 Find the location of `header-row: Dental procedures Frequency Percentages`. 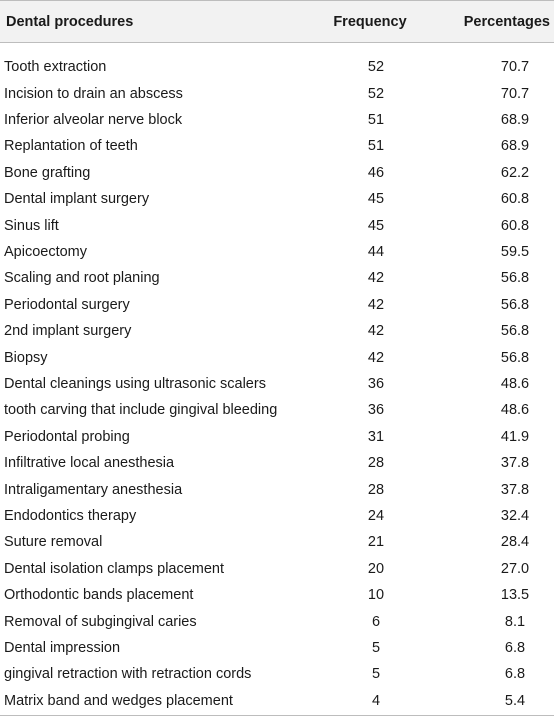

header-row: Dental procedures Frequency Percentages is located at coordinates (277, 21).